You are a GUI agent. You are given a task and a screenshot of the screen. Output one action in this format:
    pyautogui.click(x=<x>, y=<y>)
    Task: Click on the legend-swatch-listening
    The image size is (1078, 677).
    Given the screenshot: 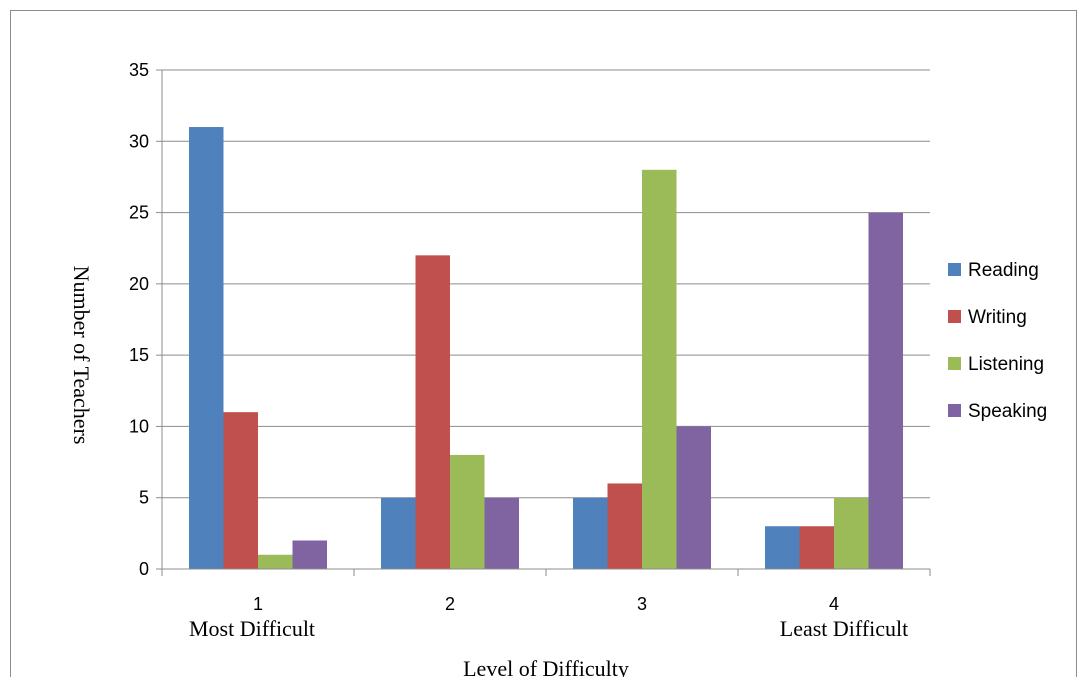 What is the action you would take?
    pyautogui.click(x=954, y=363)
    